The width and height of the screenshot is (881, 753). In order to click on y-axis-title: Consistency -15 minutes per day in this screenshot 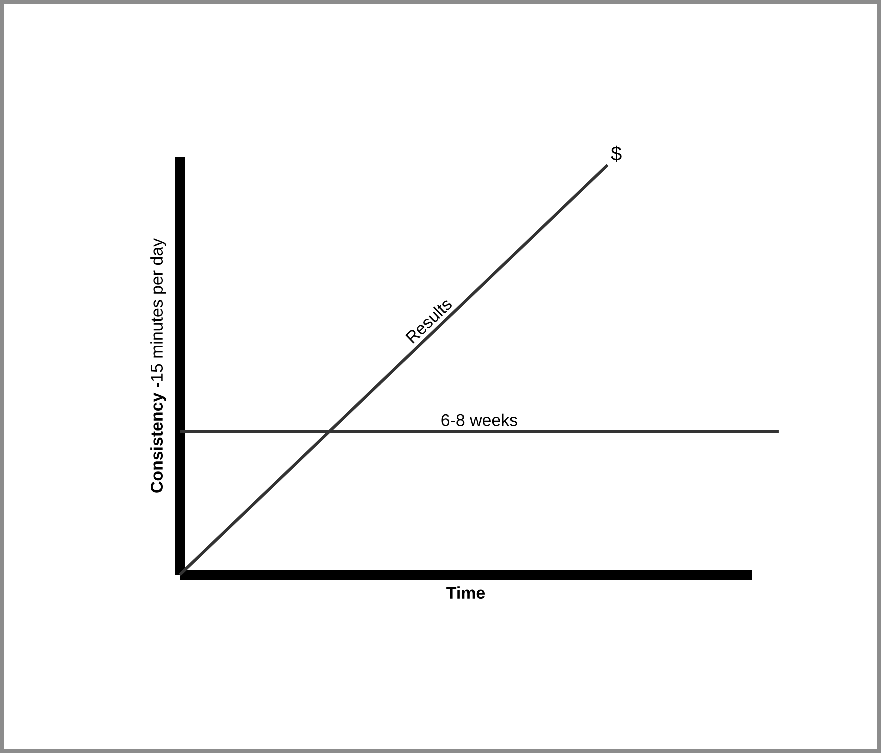, I will do `click(158, 365)`.